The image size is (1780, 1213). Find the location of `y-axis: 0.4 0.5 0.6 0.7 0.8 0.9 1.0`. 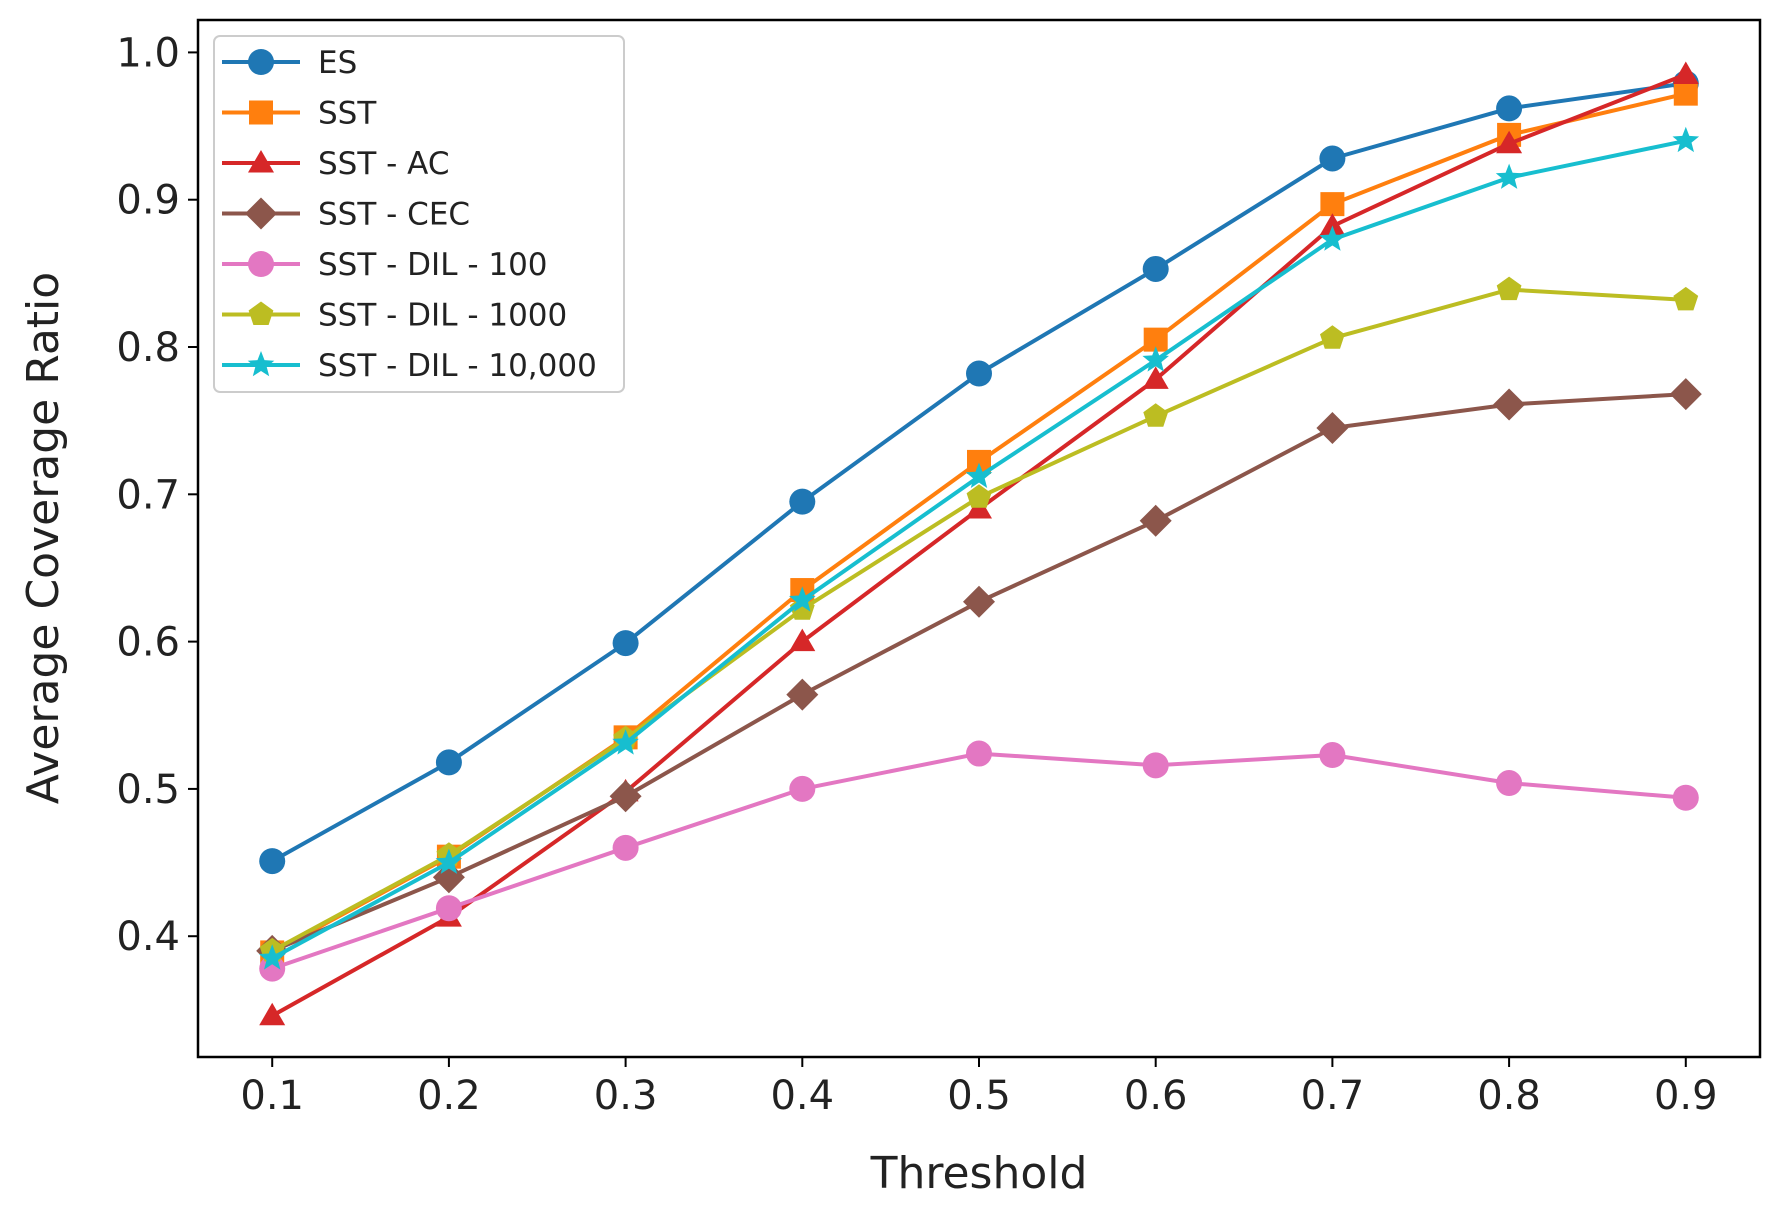

y-axis: 0.4 0.5 0.6 0.7 0.8 0.9 1.0 is located at coordinates (157, 495).